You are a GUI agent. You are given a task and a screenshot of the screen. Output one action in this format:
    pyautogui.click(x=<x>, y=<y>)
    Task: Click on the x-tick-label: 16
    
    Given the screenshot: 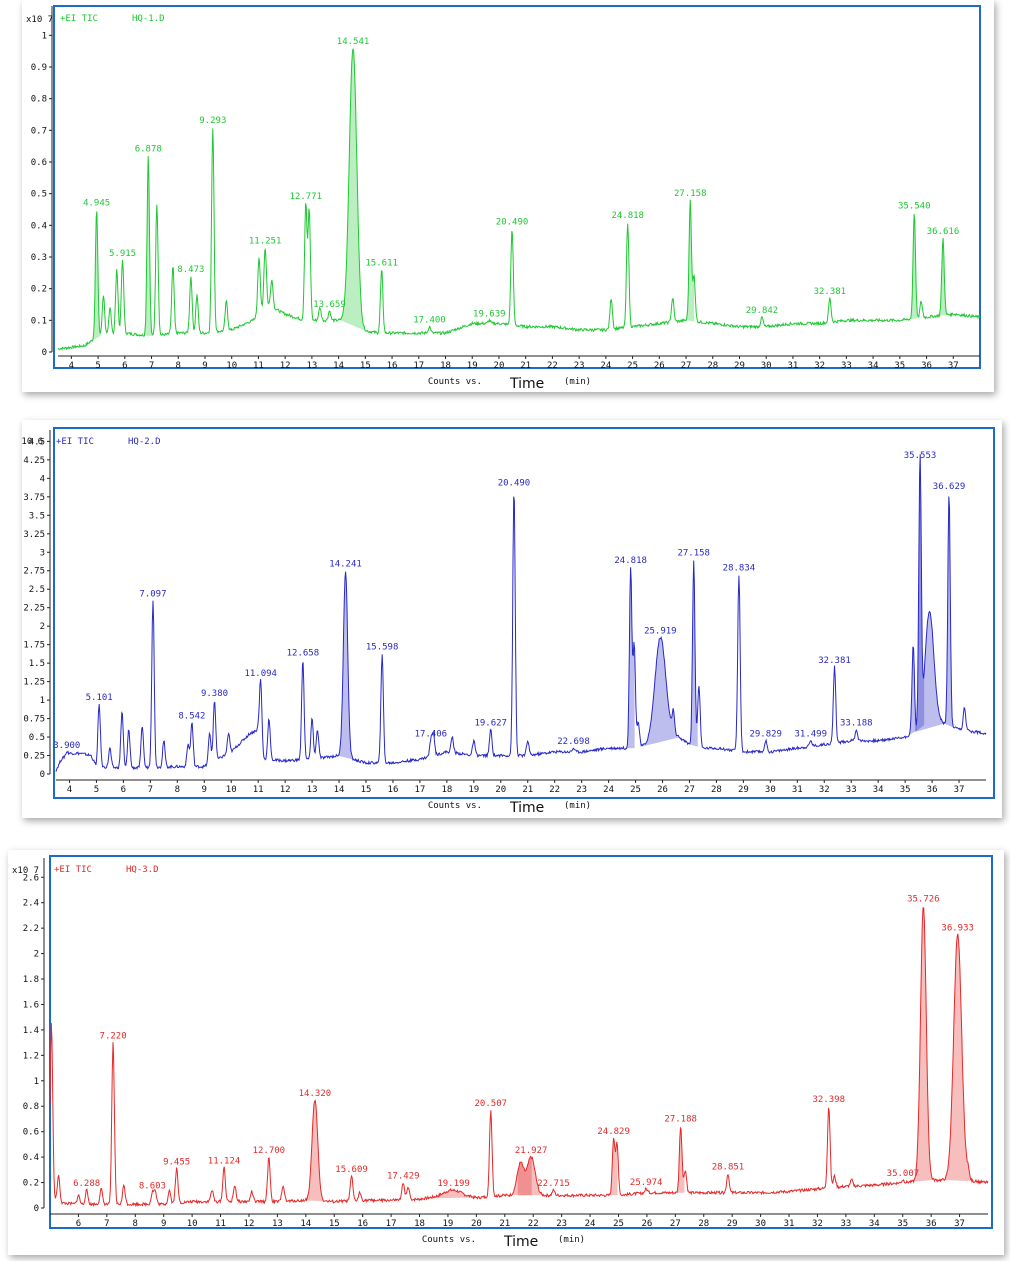 What is the action you would take?
    pyautogui.click(x=393, y=790)
    